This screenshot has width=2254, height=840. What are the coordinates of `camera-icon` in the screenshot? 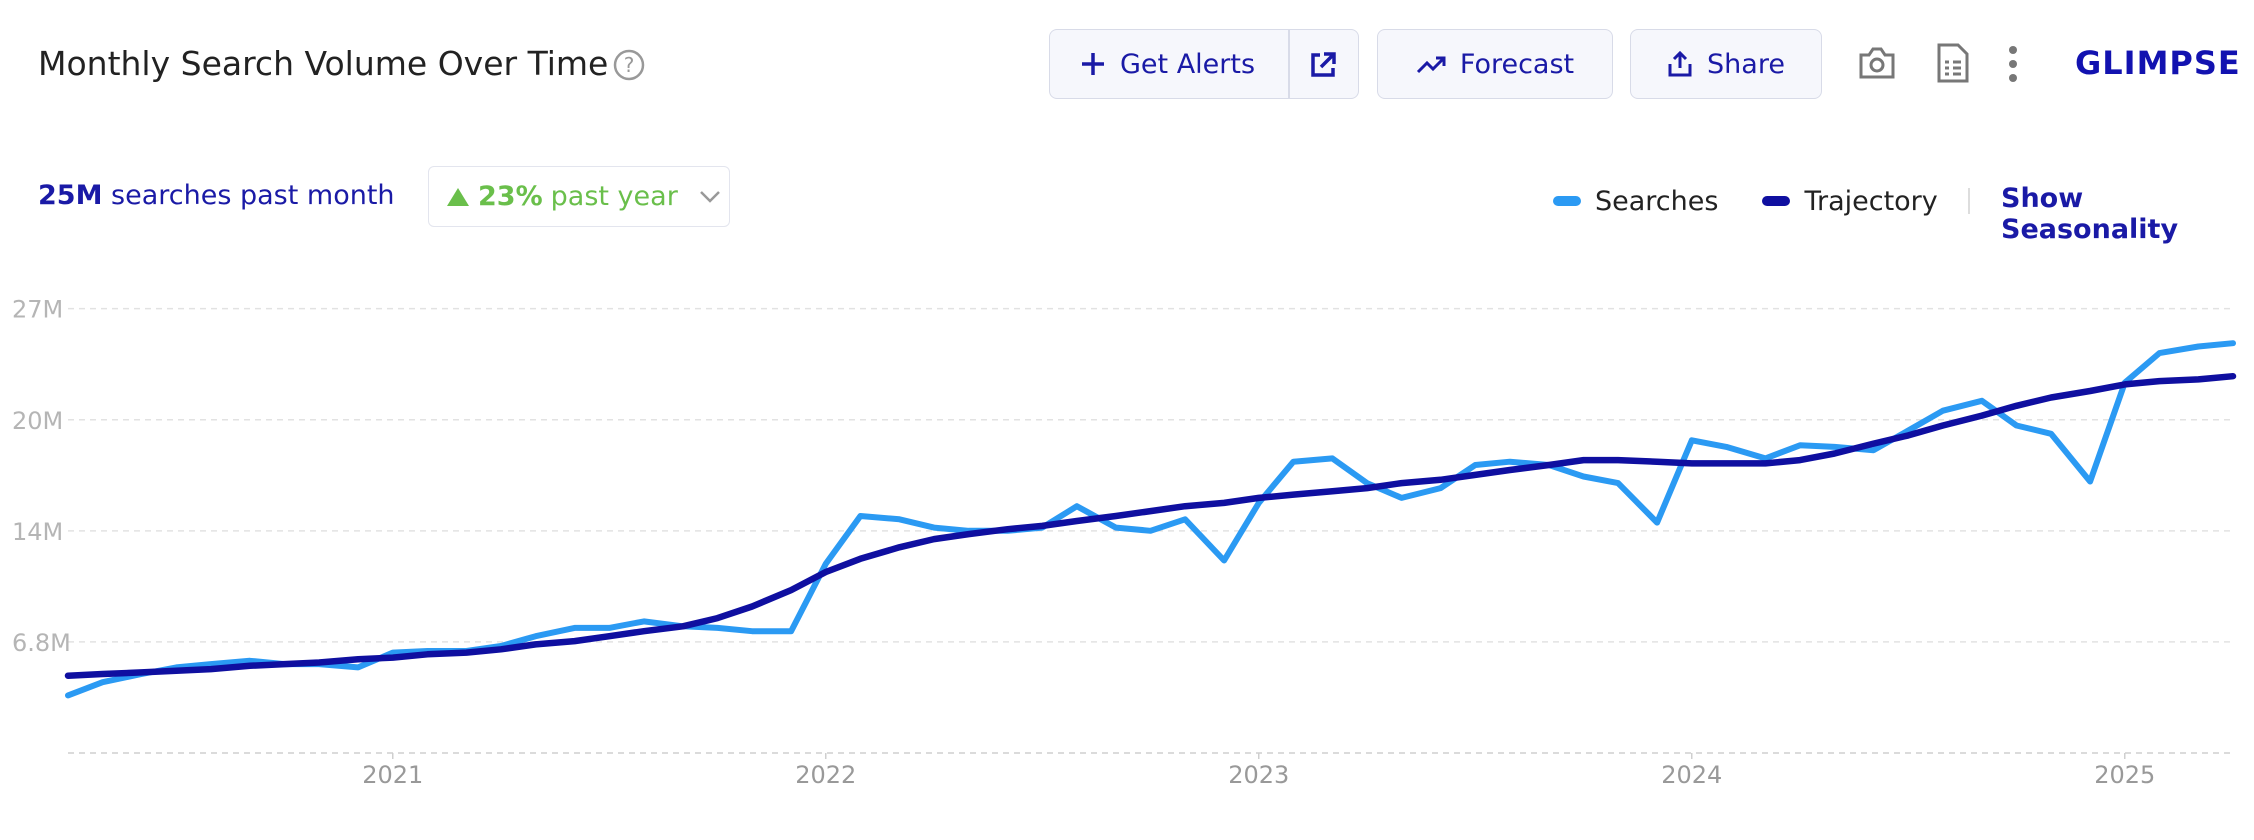 It's located at (1877, 63).